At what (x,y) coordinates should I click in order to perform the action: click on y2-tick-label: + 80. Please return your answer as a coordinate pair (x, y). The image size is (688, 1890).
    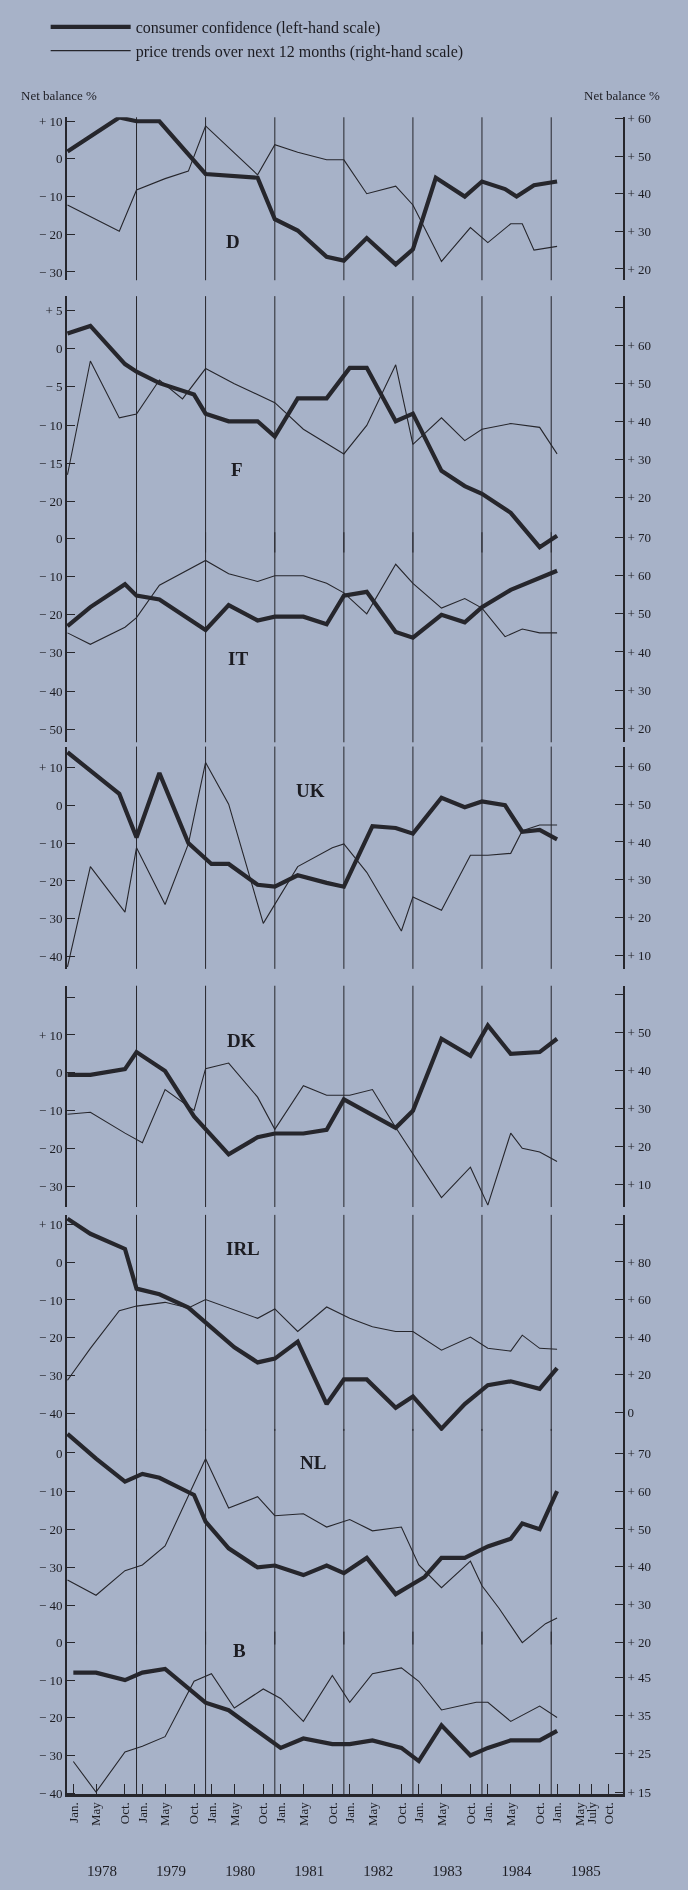
    Looking at the image, I should click on (639, 1262).